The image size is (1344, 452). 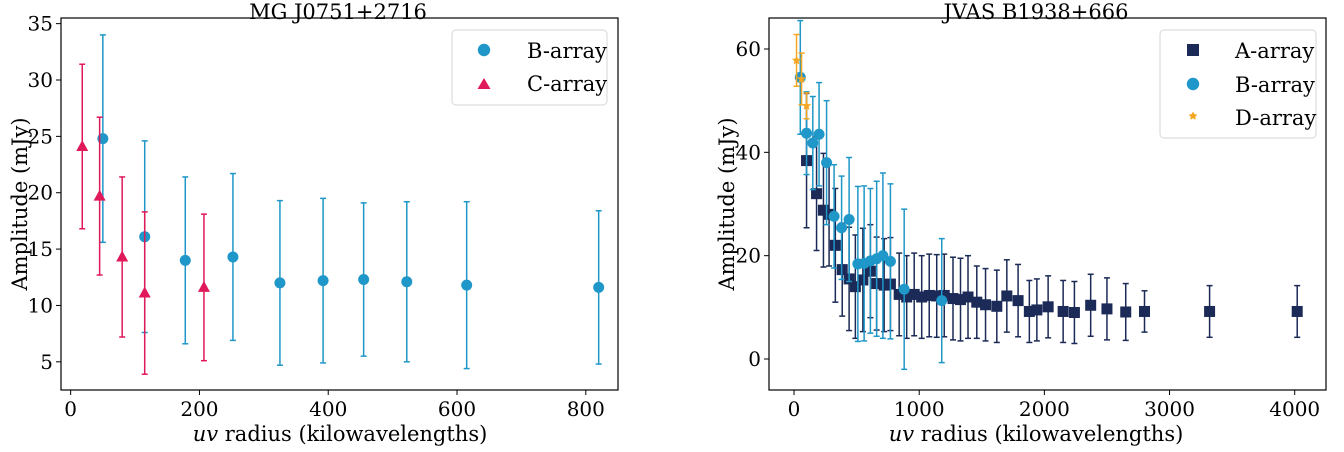 I want to click on series-d-array, so click(x=801, y=76).